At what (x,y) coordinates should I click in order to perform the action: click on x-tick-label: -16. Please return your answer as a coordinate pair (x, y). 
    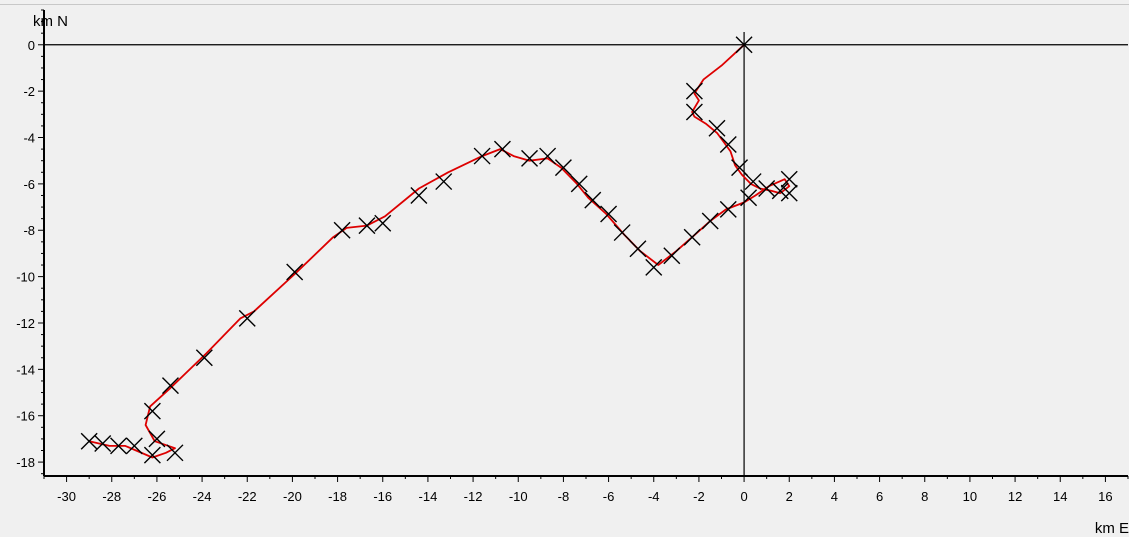
    Looking at the image, I should click on (382, 496).